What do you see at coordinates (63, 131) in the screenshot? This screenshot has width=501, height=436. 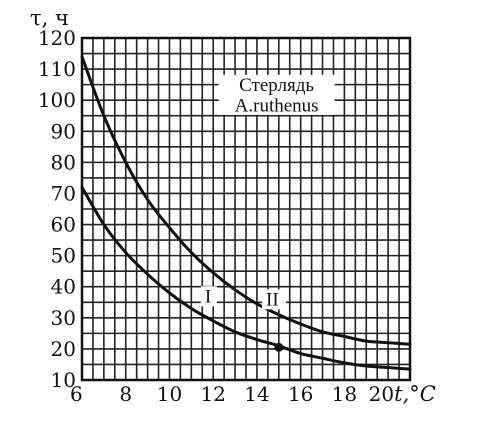 I see `y-tick-label: 90` at bounding box center [63, 131].